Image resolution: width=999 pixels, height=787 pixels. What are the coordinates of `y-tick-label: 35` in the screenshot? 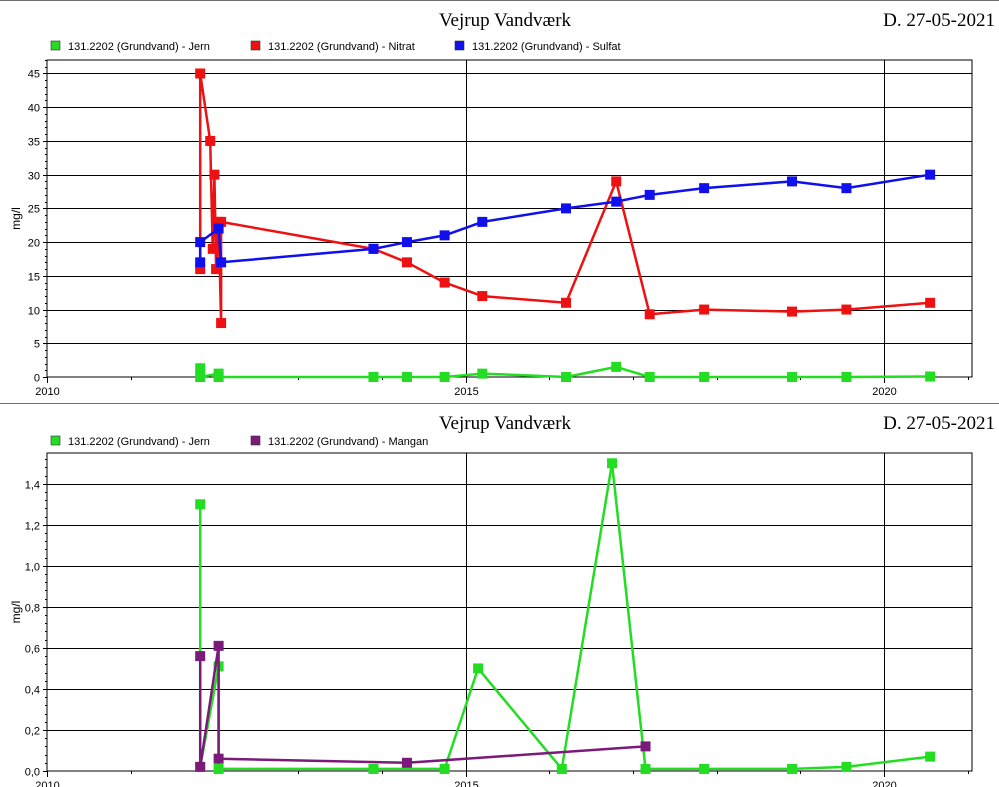 It's located at (34, 143).